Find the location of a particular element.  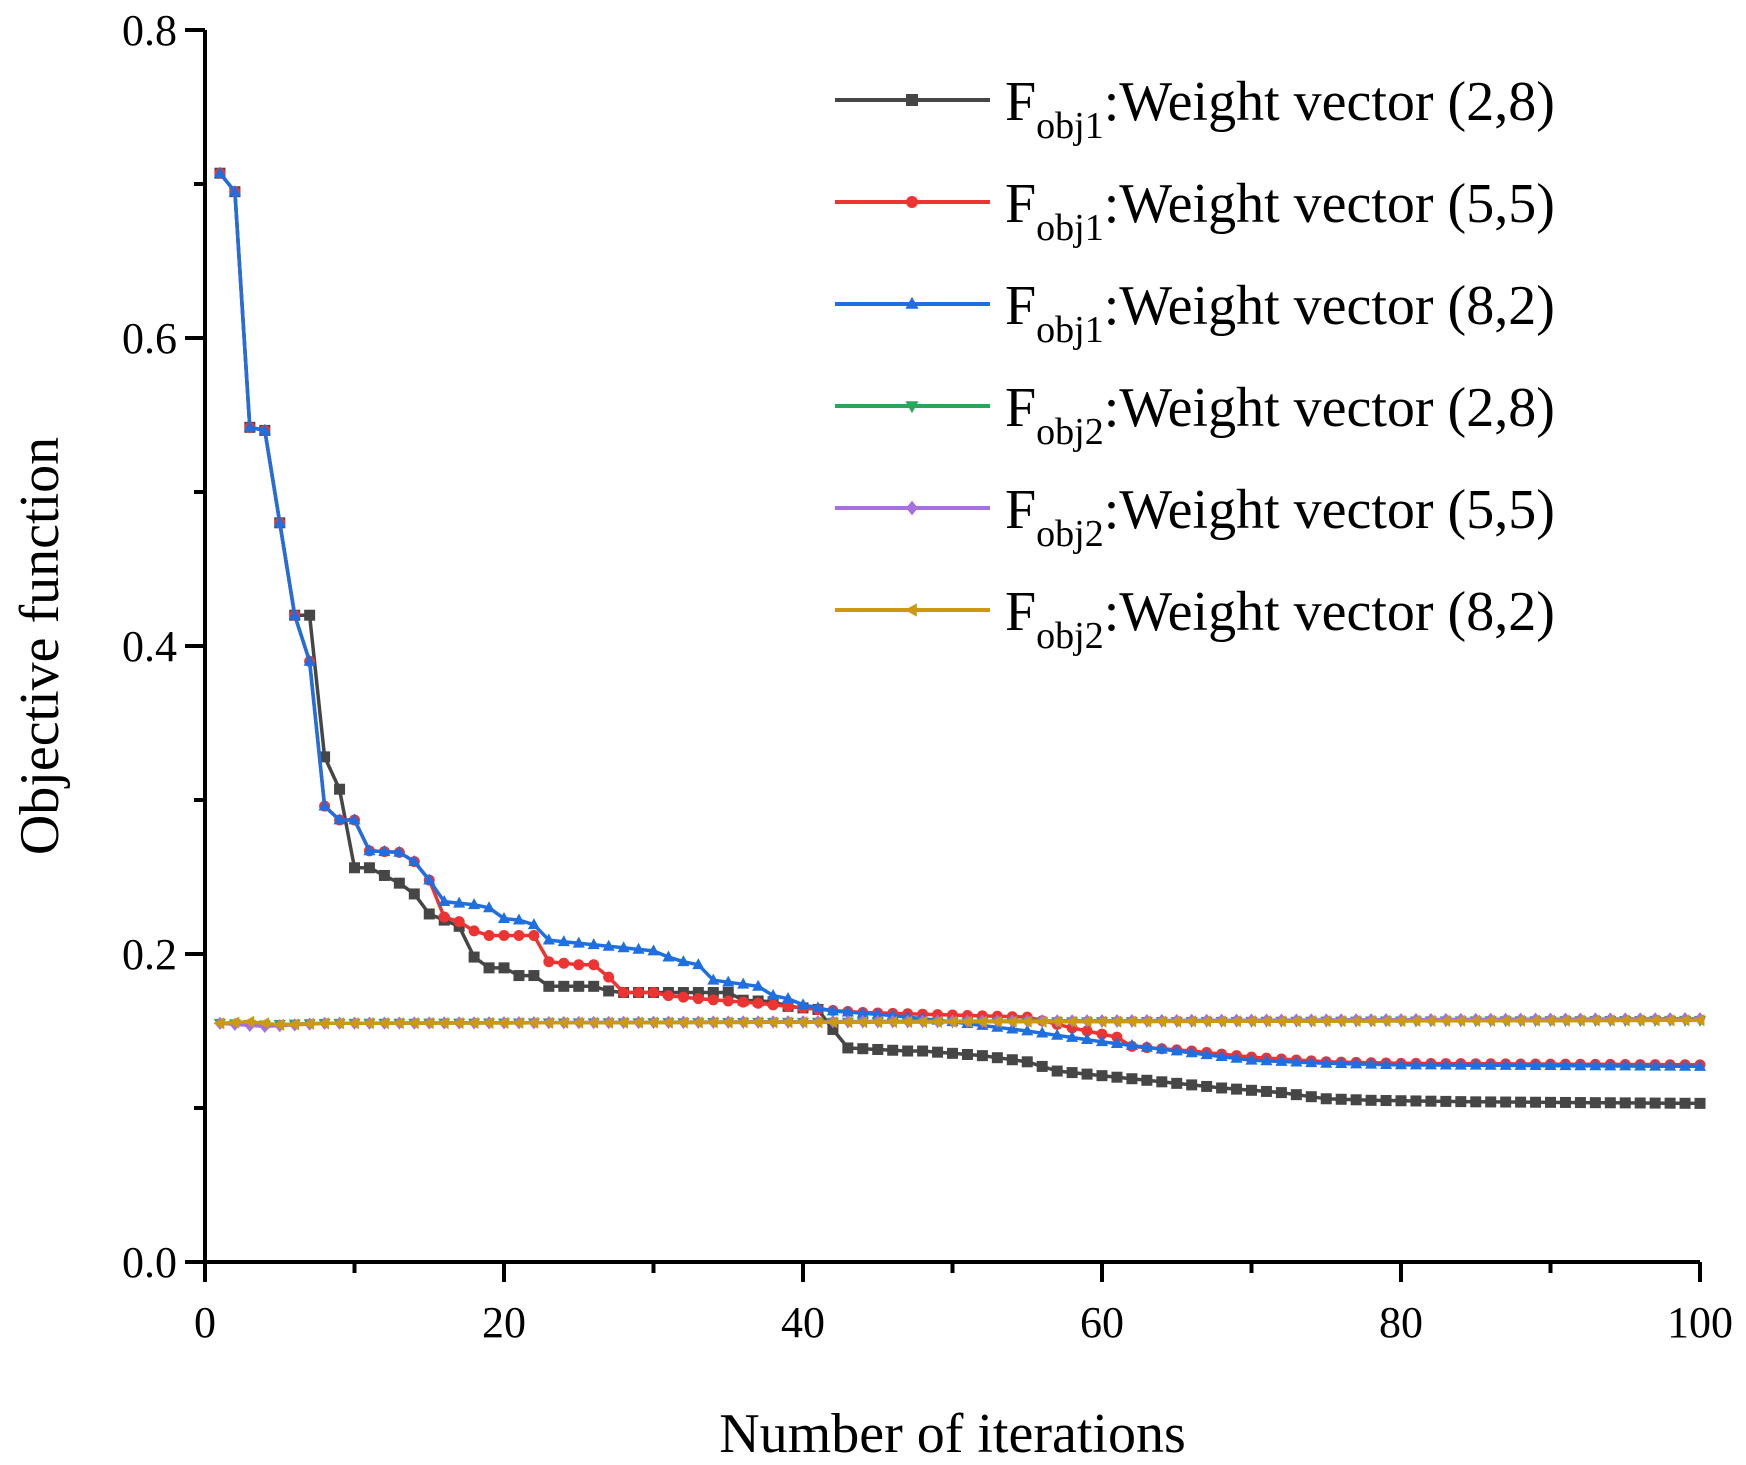

x-tick-label: 60 is located at coordinates (1102, 1322).